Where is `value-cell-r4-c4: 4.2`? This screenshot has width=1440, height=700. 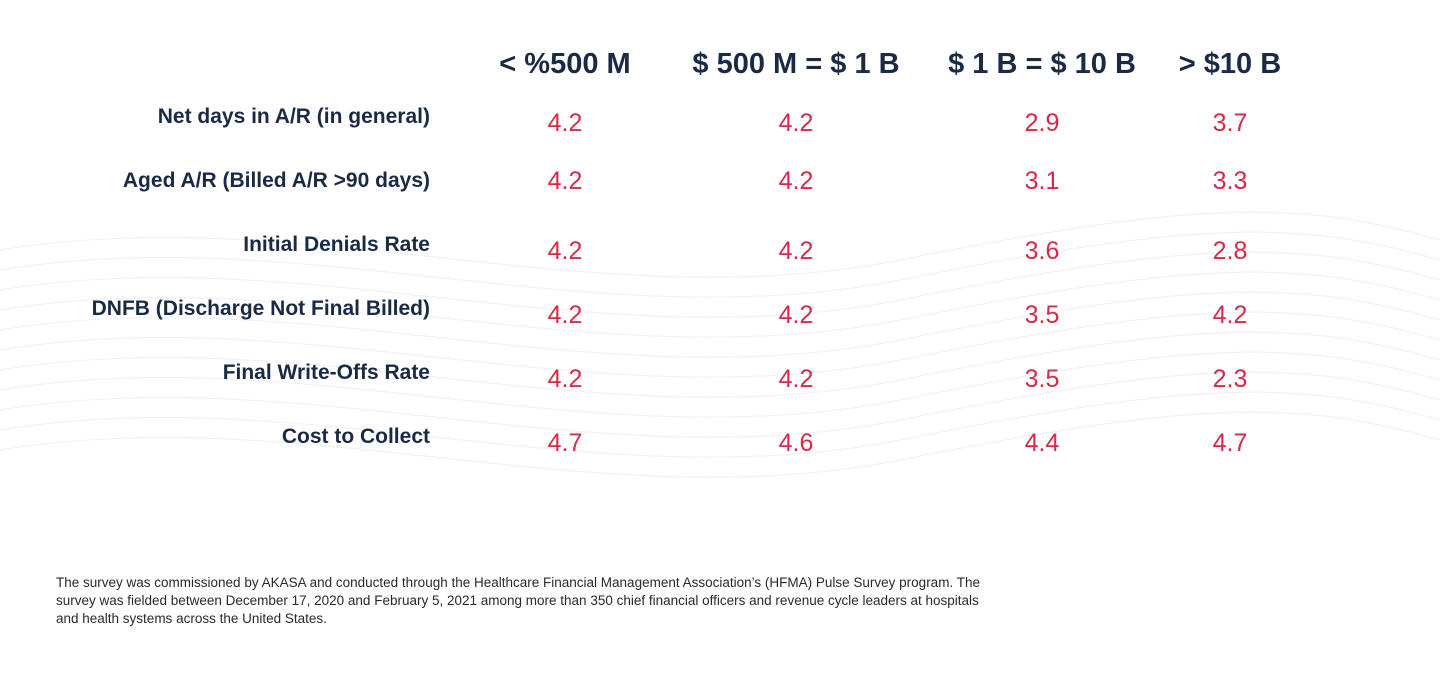 value-cell-r4-c4: 4.2 is located at coordinates (1230, 315).